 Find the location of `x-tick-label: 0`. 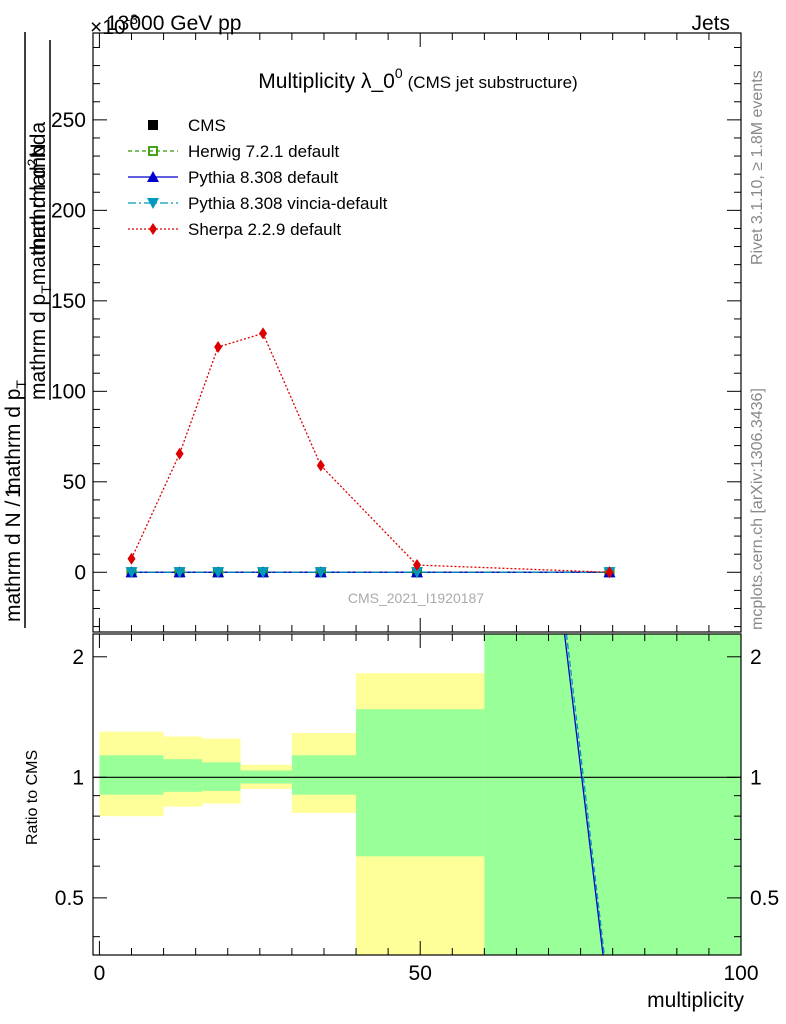

x-tick-label: 0 is located at coordinates (100, 973).